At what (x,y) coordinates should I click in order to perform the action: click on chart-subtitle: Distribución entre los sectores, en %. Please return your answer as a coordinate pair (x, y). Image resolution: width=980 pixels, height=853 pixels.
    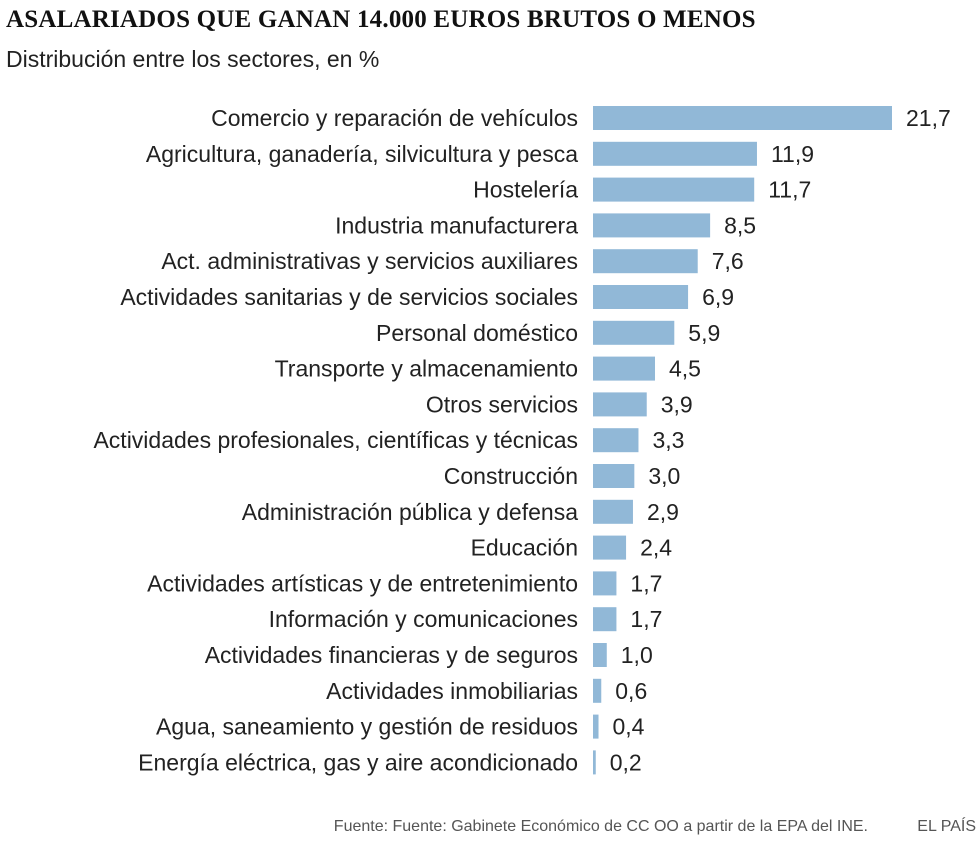
    Looking at the image, I should click on (193, 59).